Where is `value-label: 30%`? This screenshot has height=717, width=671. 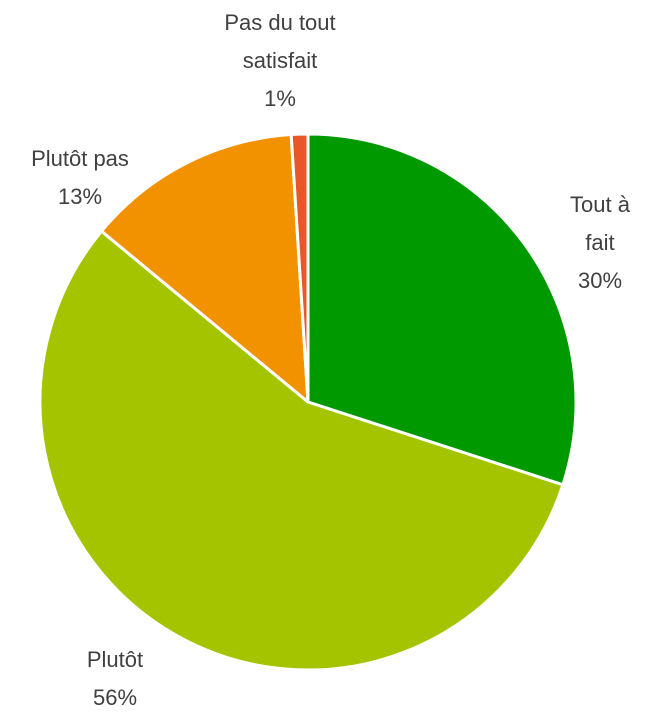
value-label: 30% is located at coordinates (600, 280).